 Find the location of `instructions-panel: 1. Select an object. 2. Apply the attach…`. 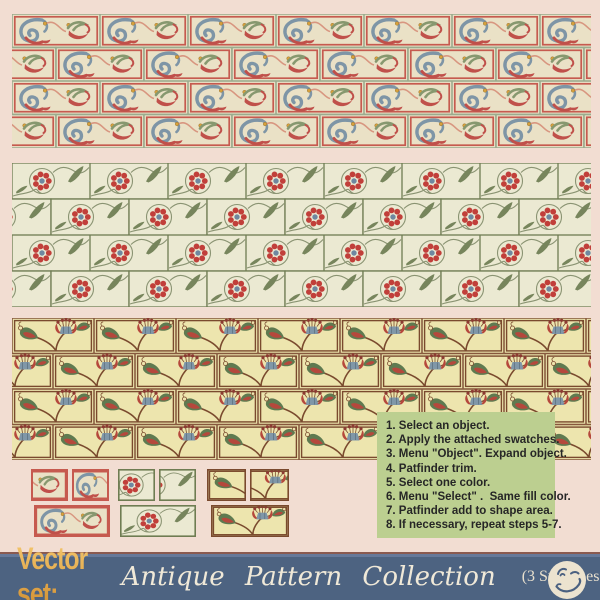

instructions-panel: 1. Select an object. 2. Apply the attach… is located at coordinates (474, 475).